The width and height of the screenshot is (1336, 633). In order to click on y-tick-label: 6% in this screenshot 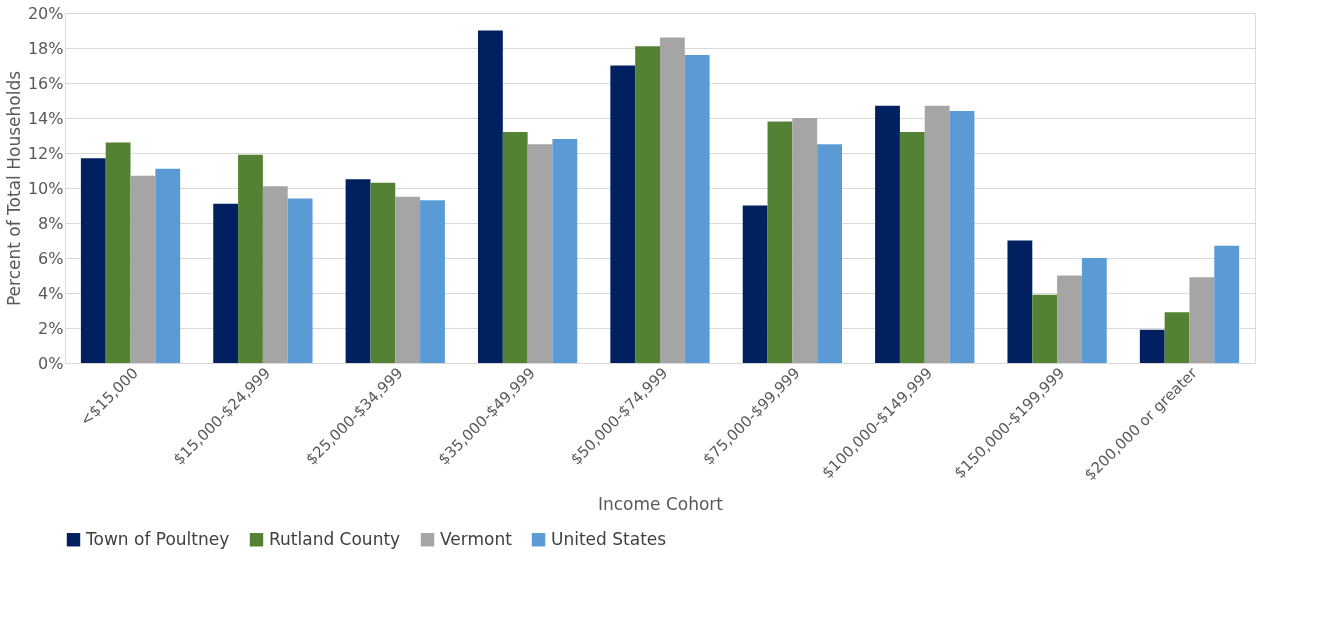, I will do `click(51, 258)`.